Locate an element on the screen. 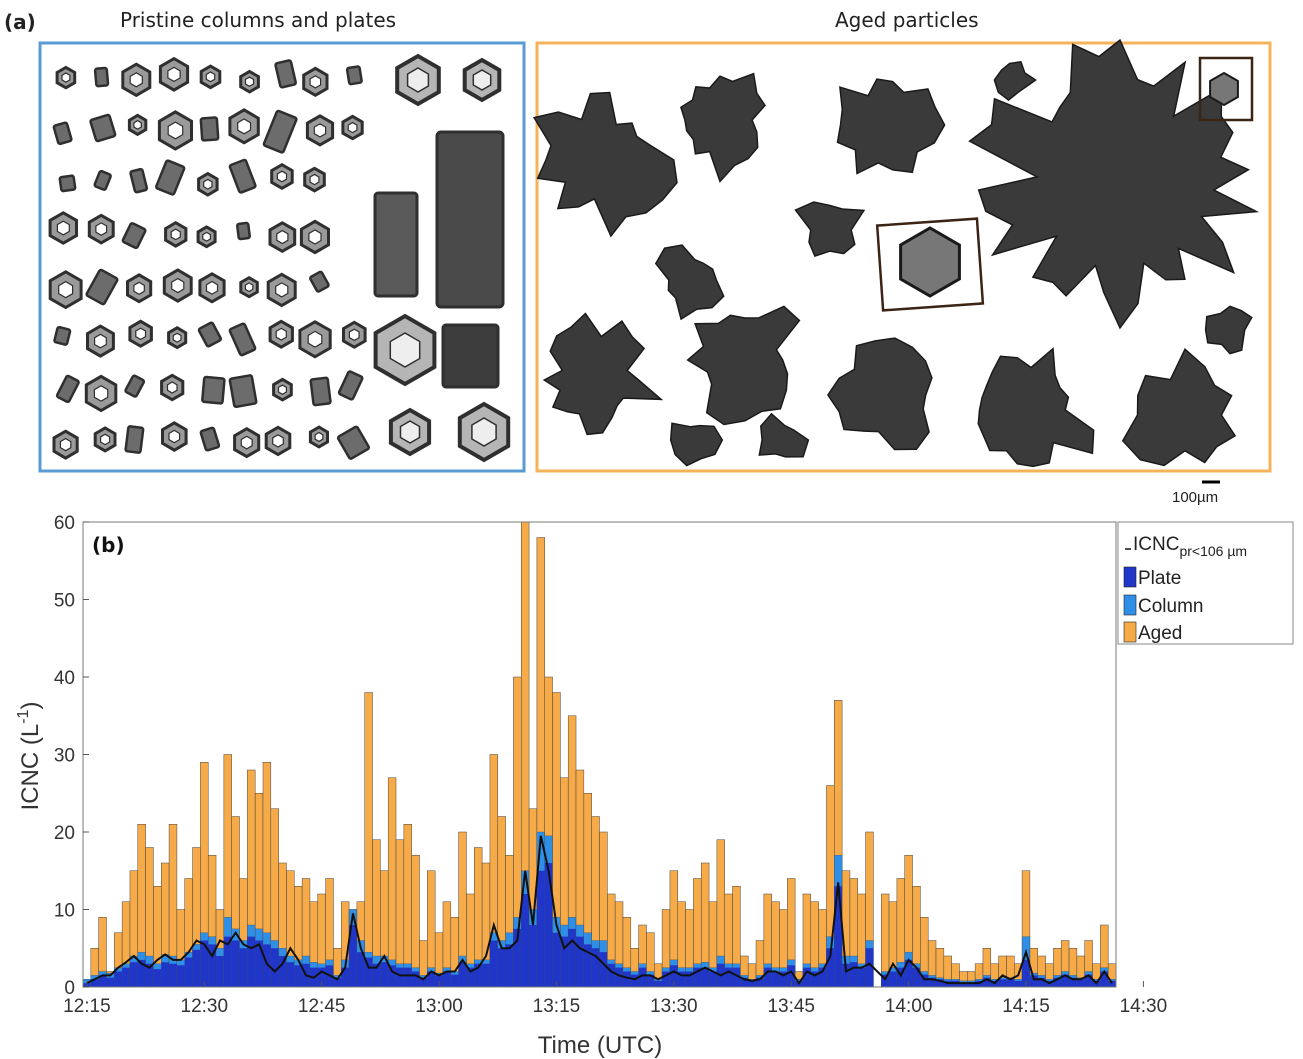  legend-aged-label: Aged is located at coordinates (1160, 633).